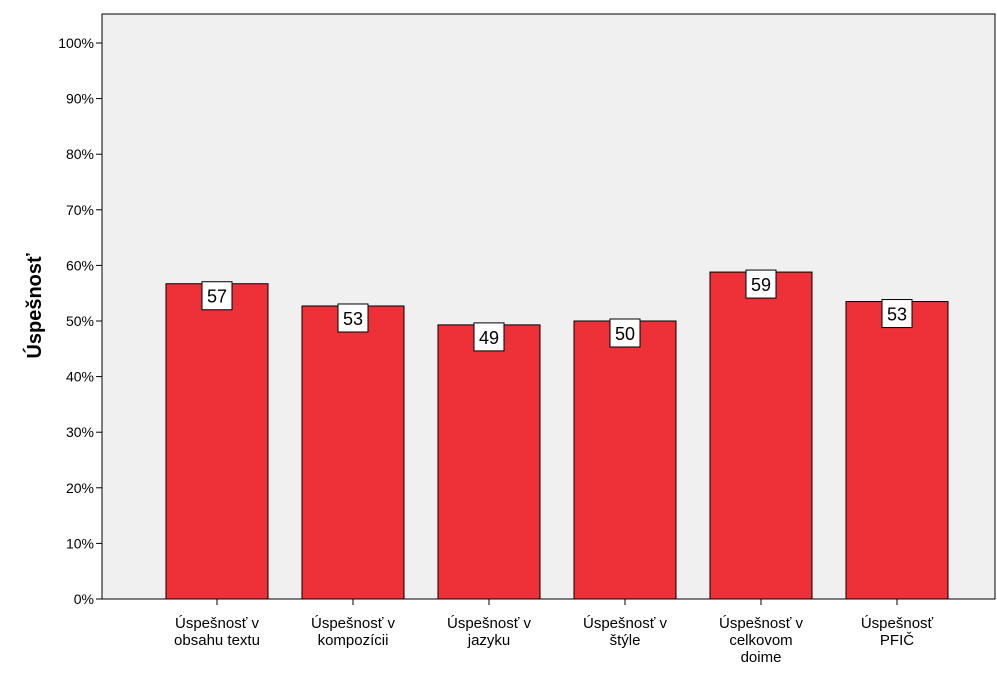 The width and height of the screenshot is (997, 678). I want to click on x-tick-label: Úspešnosť v celkovom doime, so click(761, 640).